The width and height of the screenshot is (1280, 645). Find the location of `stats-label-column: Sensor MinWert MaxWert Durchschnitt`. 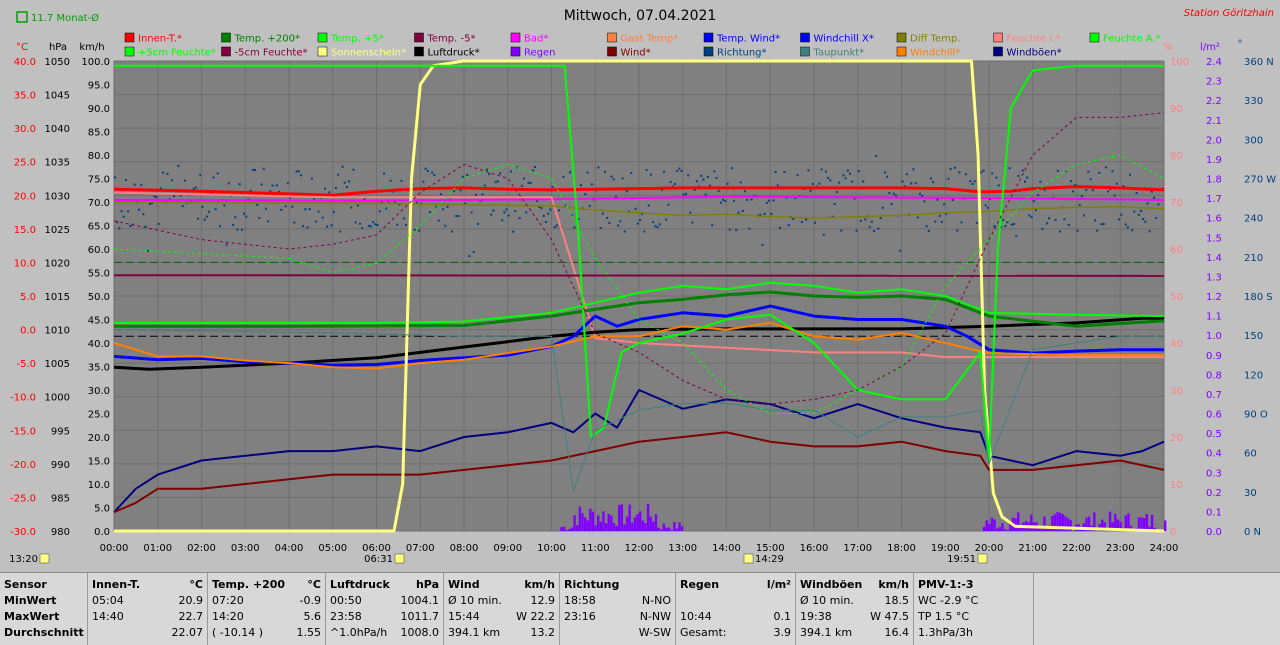

stats-label-column: Sensor MinWert MaxWert Durchschnitt is located at coordinates (44, 609).